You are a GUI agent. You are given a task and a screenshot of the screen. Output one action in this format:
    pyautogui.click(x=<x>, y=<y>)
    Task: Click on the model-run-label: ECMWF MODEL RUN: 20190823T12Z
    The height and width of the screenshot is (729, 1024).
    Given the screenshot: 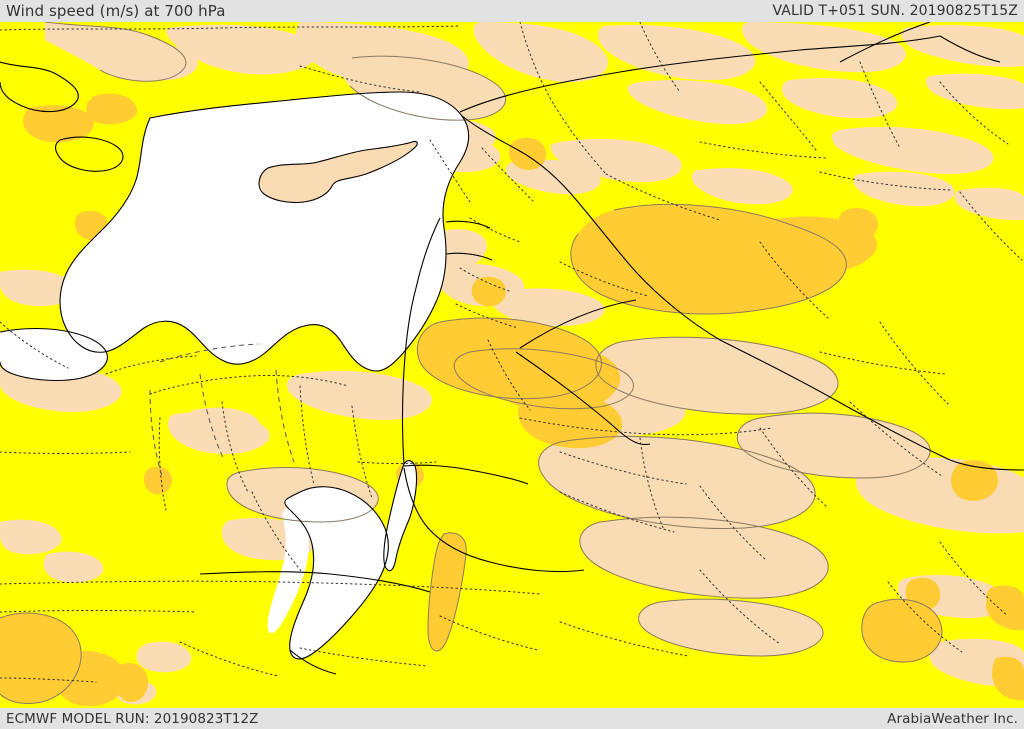 What is the action you would take?
    pyautogui.click(x=132, y=718)
    